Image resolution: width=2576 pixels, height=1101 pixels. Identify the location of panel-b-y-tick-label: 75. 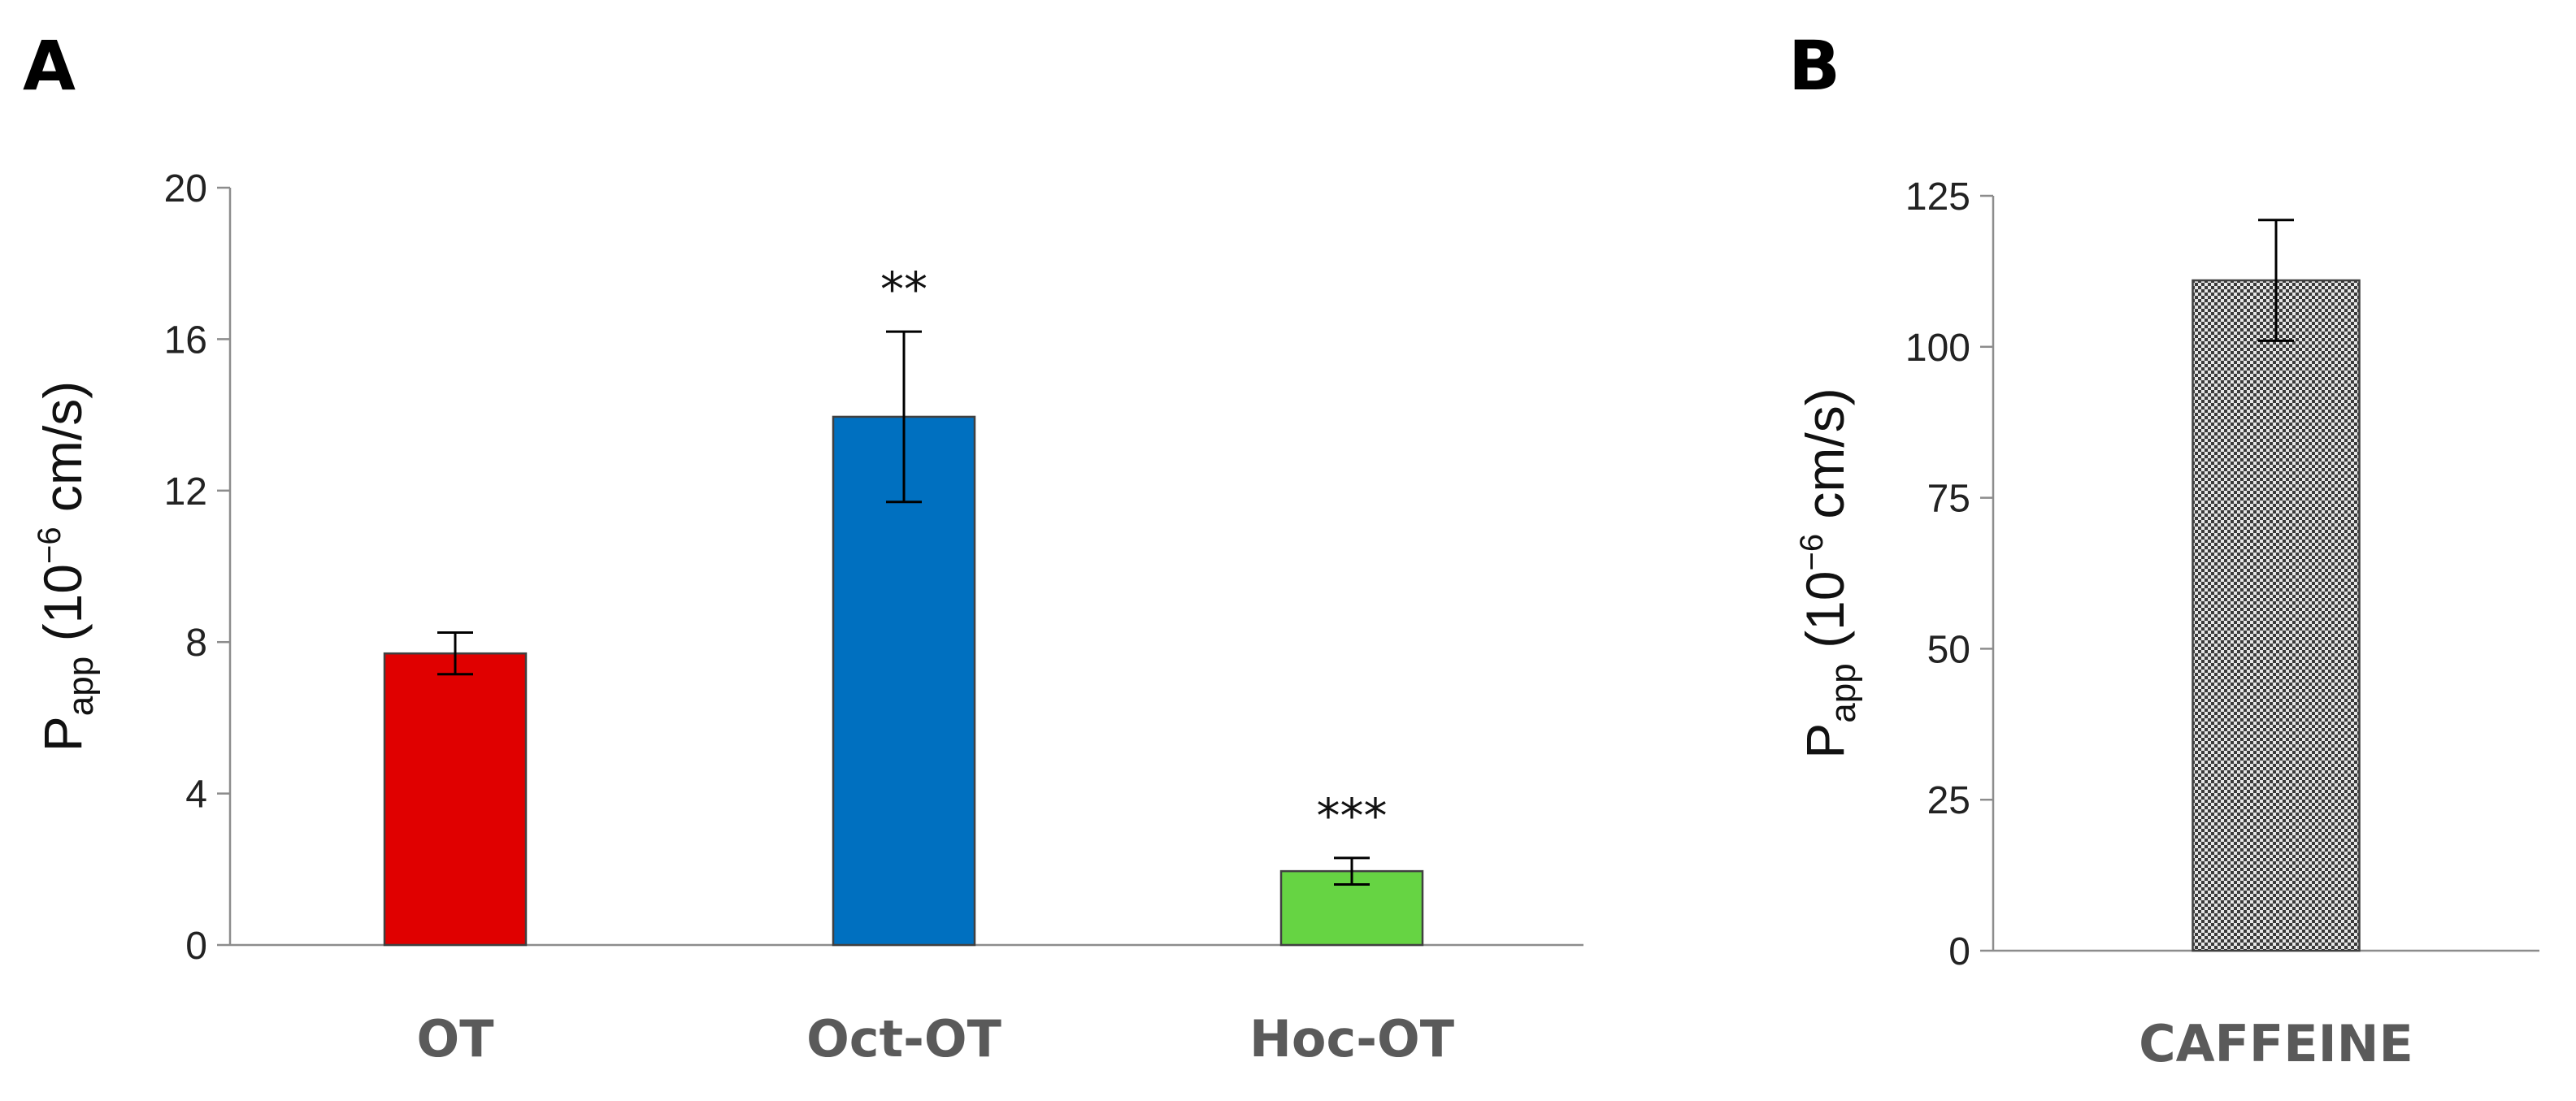
(1948, 499).